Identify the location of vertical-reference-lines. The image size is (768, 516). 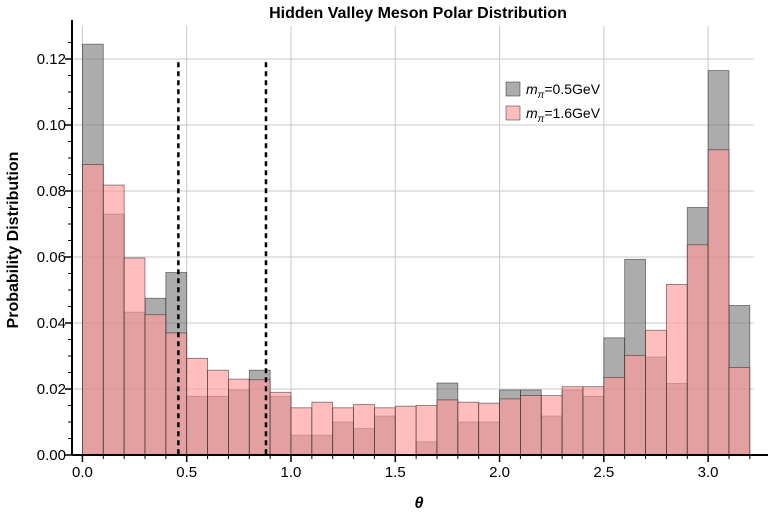
(222, 258).